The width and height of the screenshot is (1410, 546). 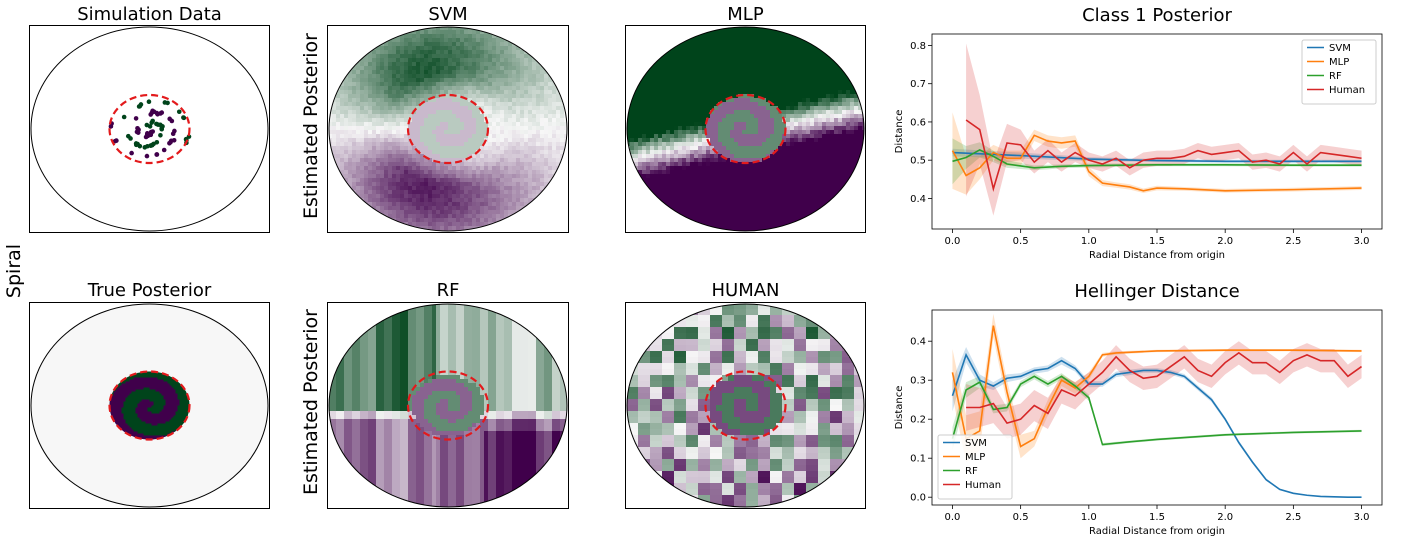 I want to click on x-tick-label: 1.0, so click(x=1089, y=241).